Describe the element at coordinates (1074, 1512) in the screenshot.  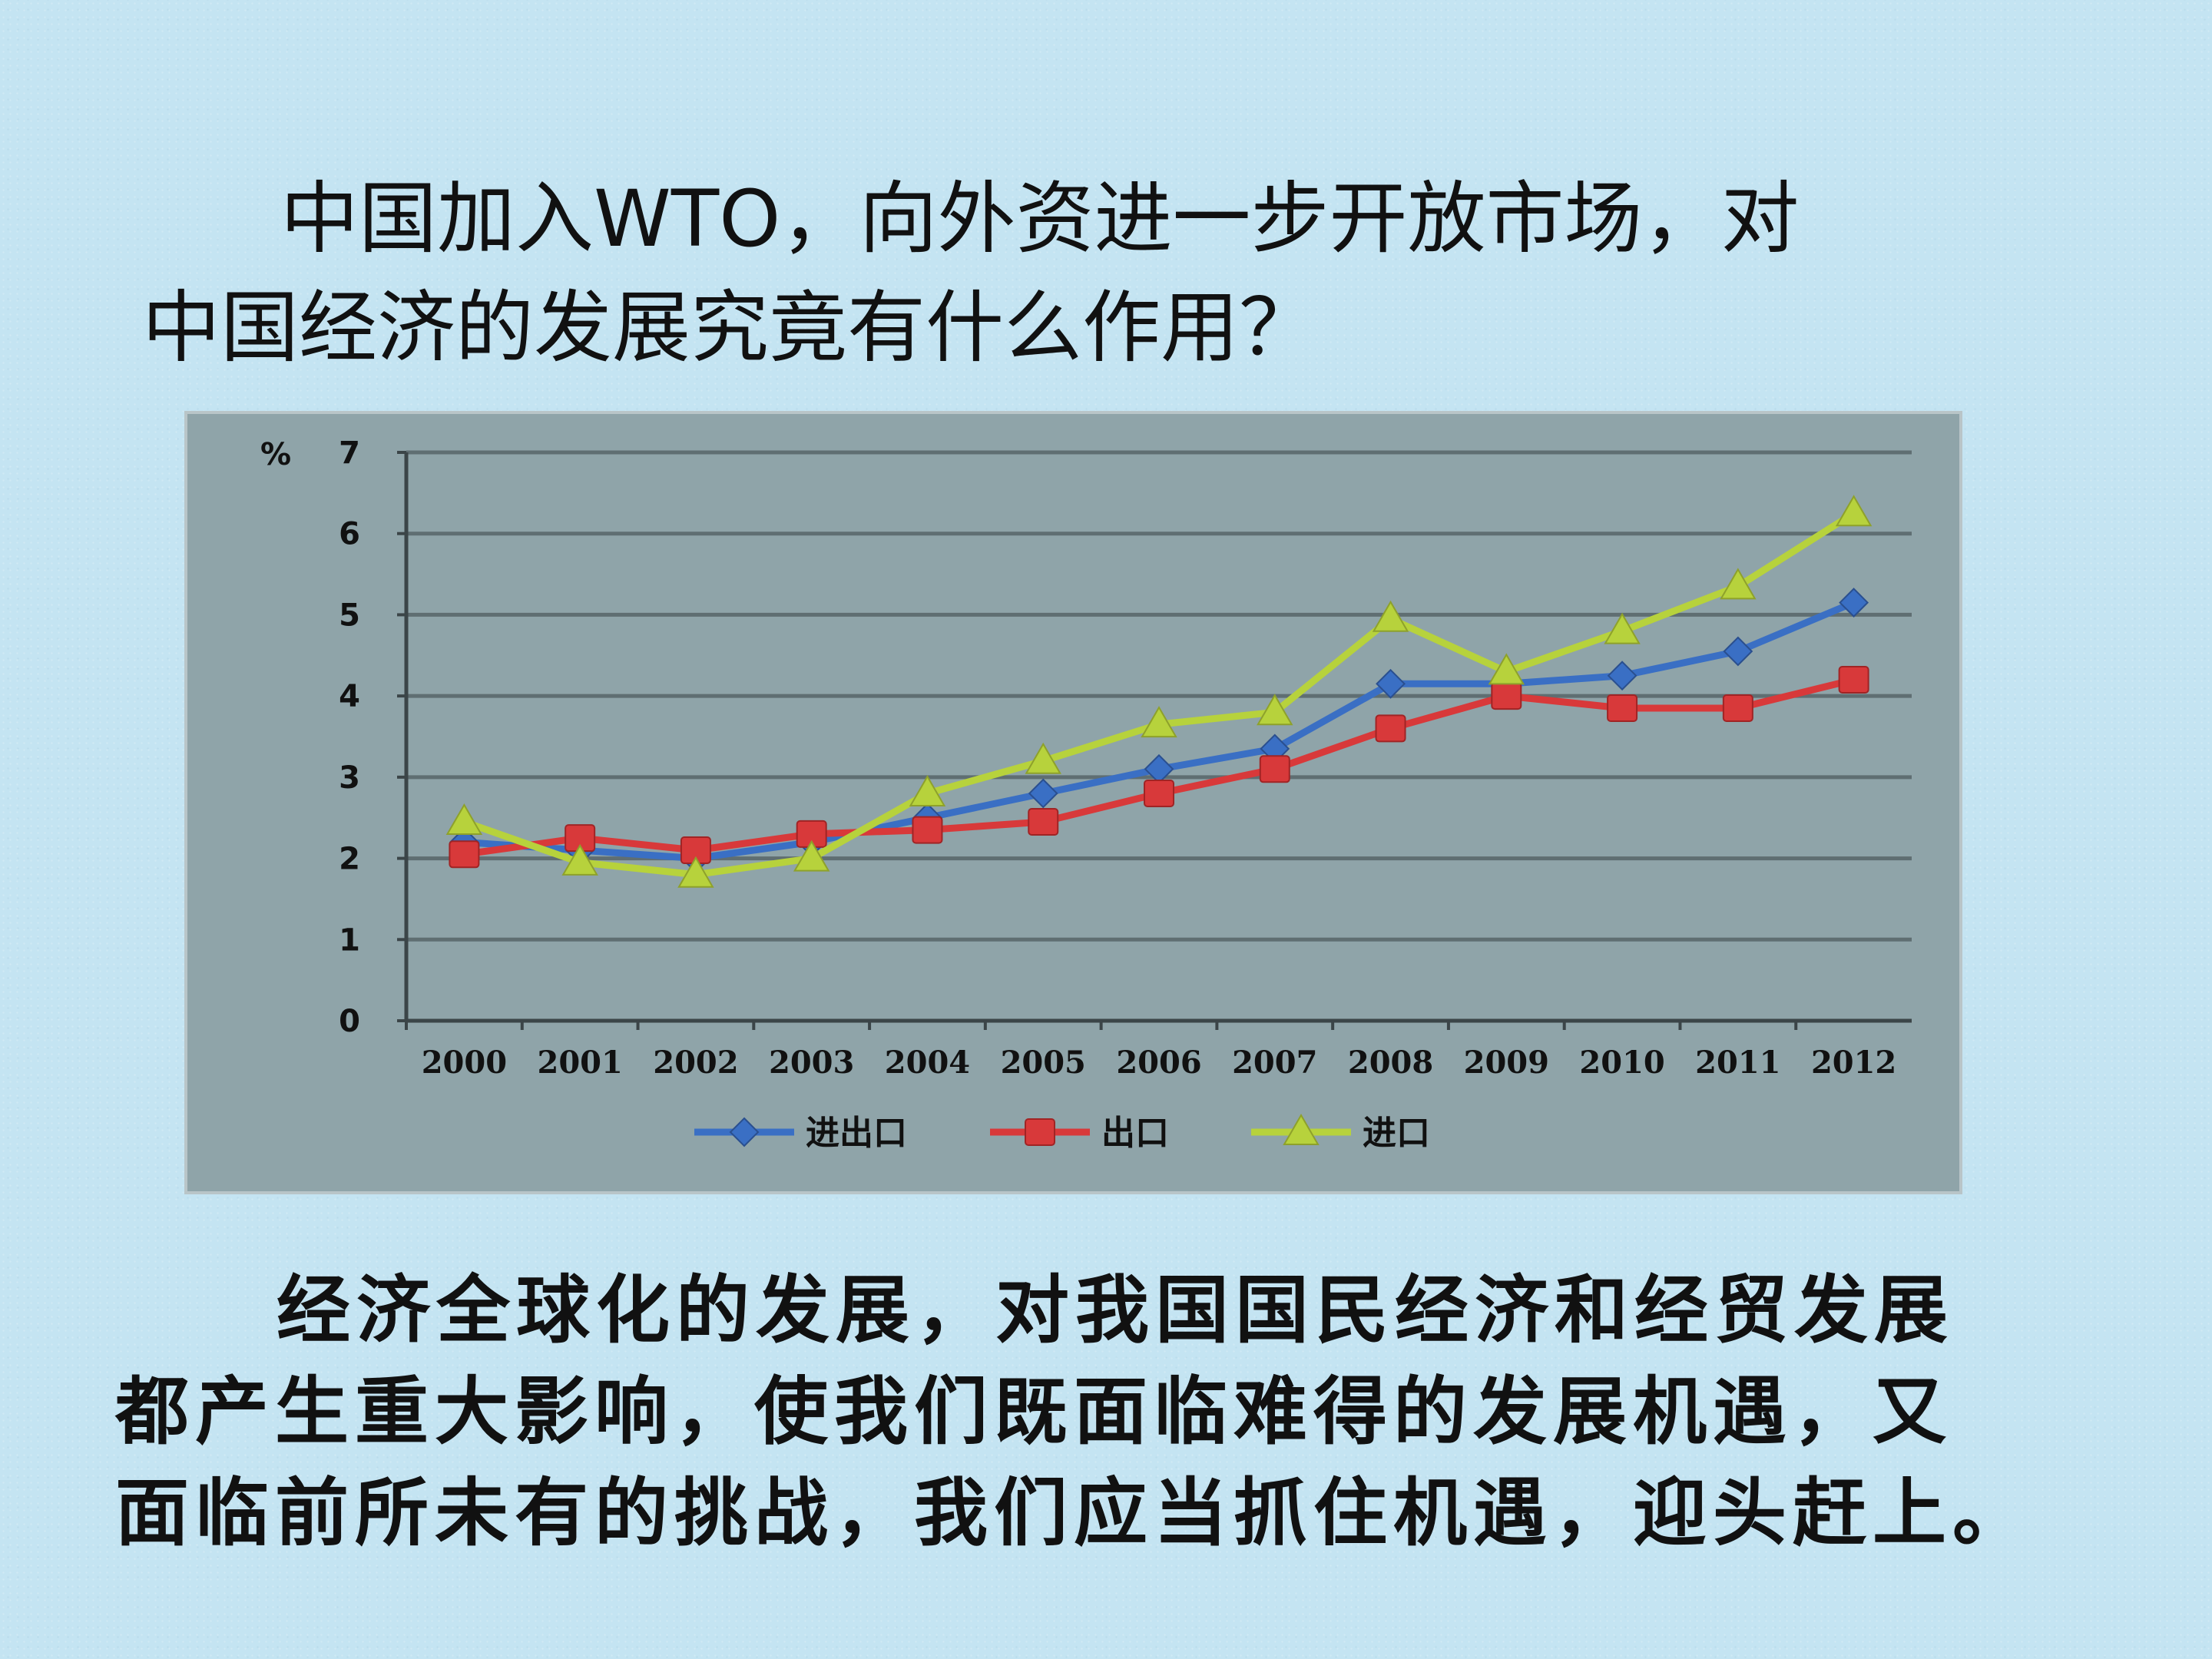
I see `answer-line-3: 面临前所未有的挑战，我们应当抓住机遇，迎头赶上。` at that location.